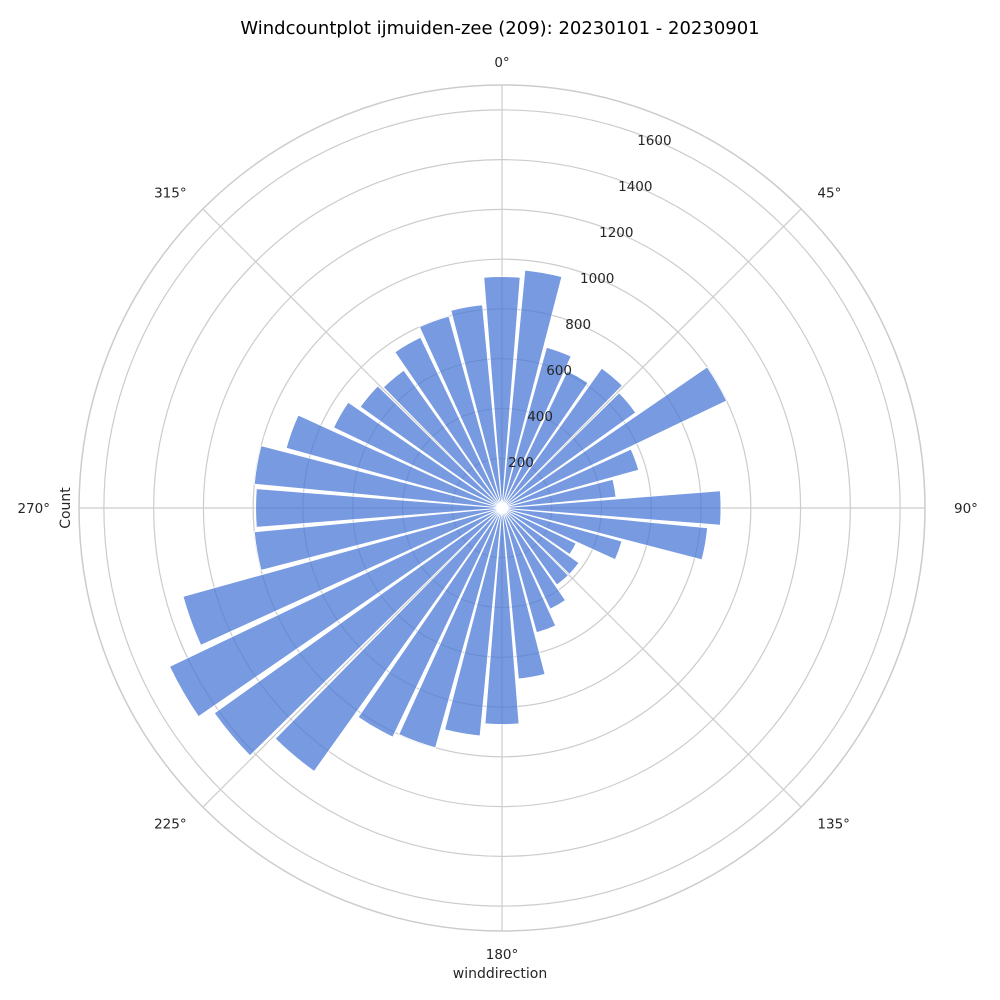 This screenshot has width=1000, height=1000. What do you see at coordinates (654, 141) in the screenshot?
I see `r-tick-label-1600: 1600` at bounding box center [654, 141].